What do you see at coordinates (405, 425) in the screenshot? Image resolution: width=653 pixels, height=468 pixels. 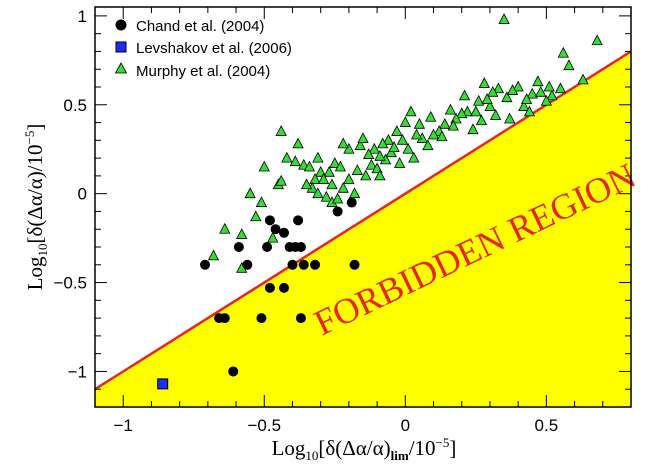 I see `x-tick-label: 0` at bounding box center [405, 425].